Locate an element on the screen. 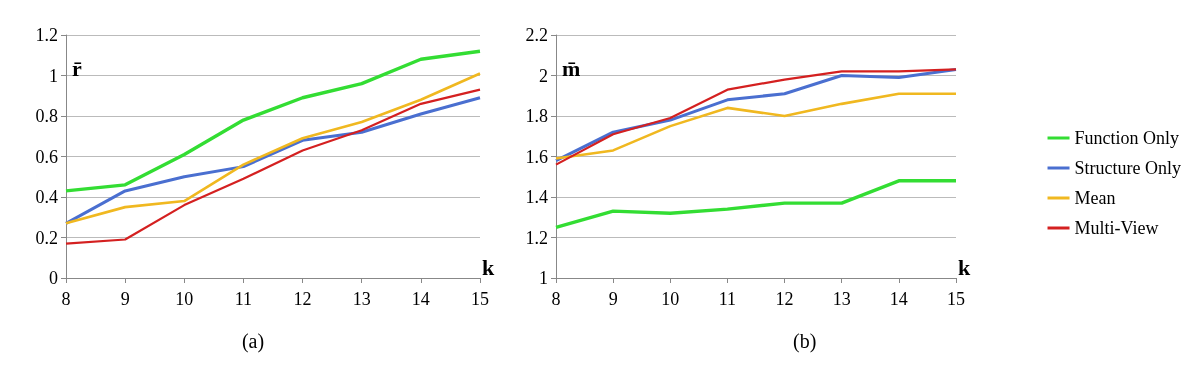 The width and height of the screenshot is (1204, 370). y-tick-label: 1.6 is located at coordinates (536, 156).